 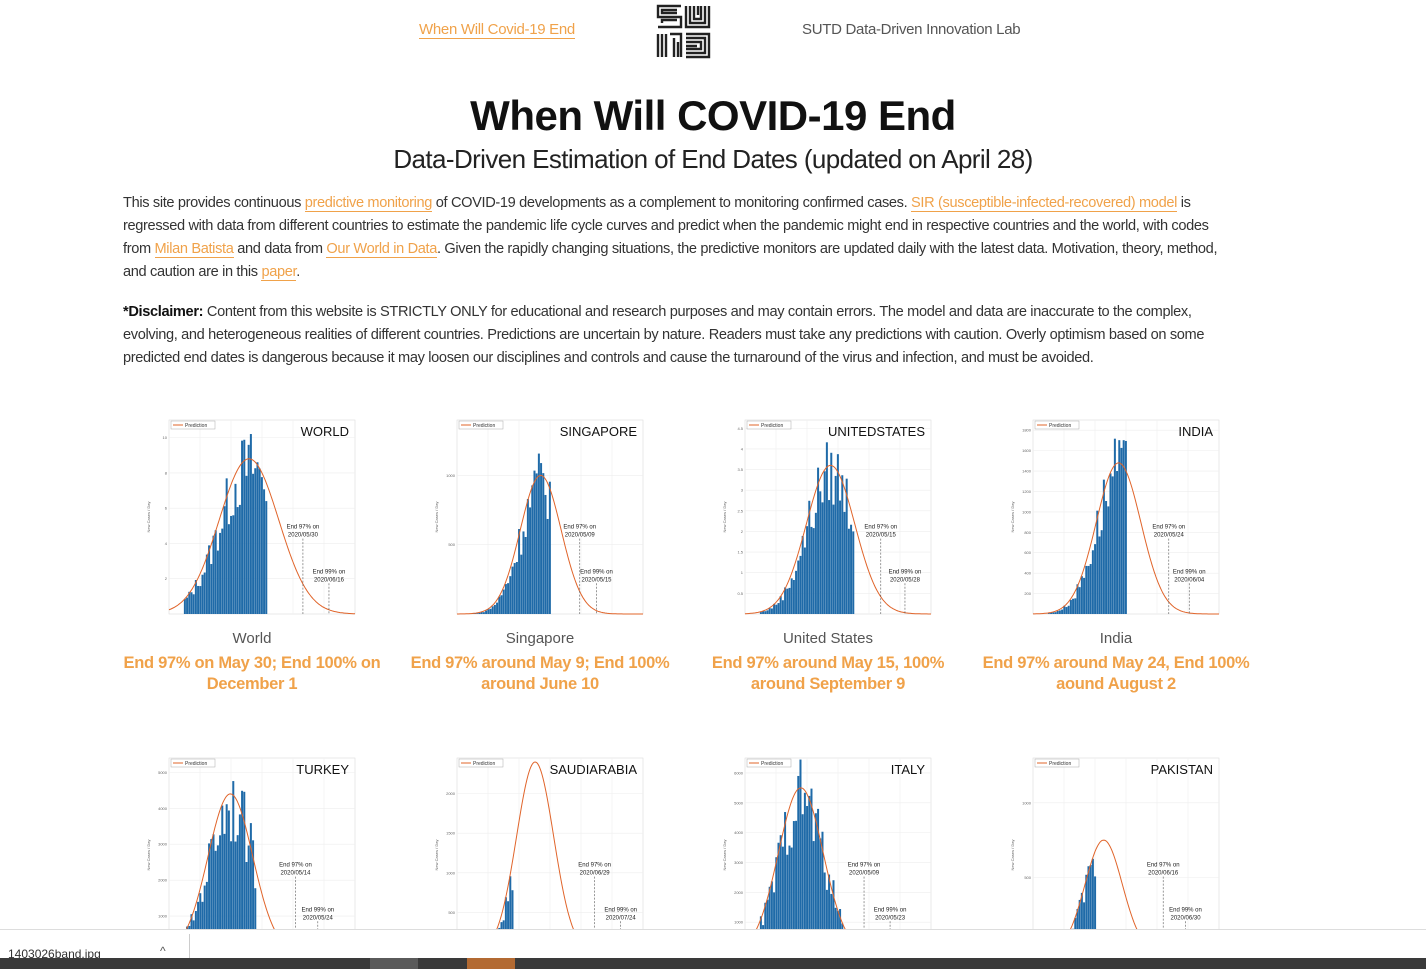 I want to click on y-tick-label: 1000, so click(x=1027, y=511).